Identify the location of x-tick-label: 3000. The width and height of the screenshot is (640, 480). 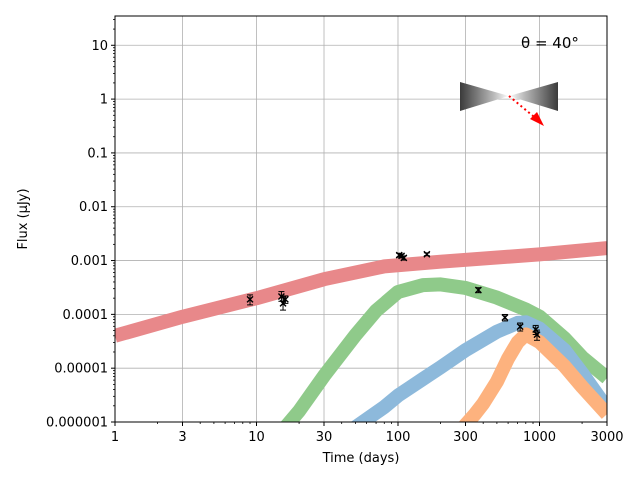
(606, 437).